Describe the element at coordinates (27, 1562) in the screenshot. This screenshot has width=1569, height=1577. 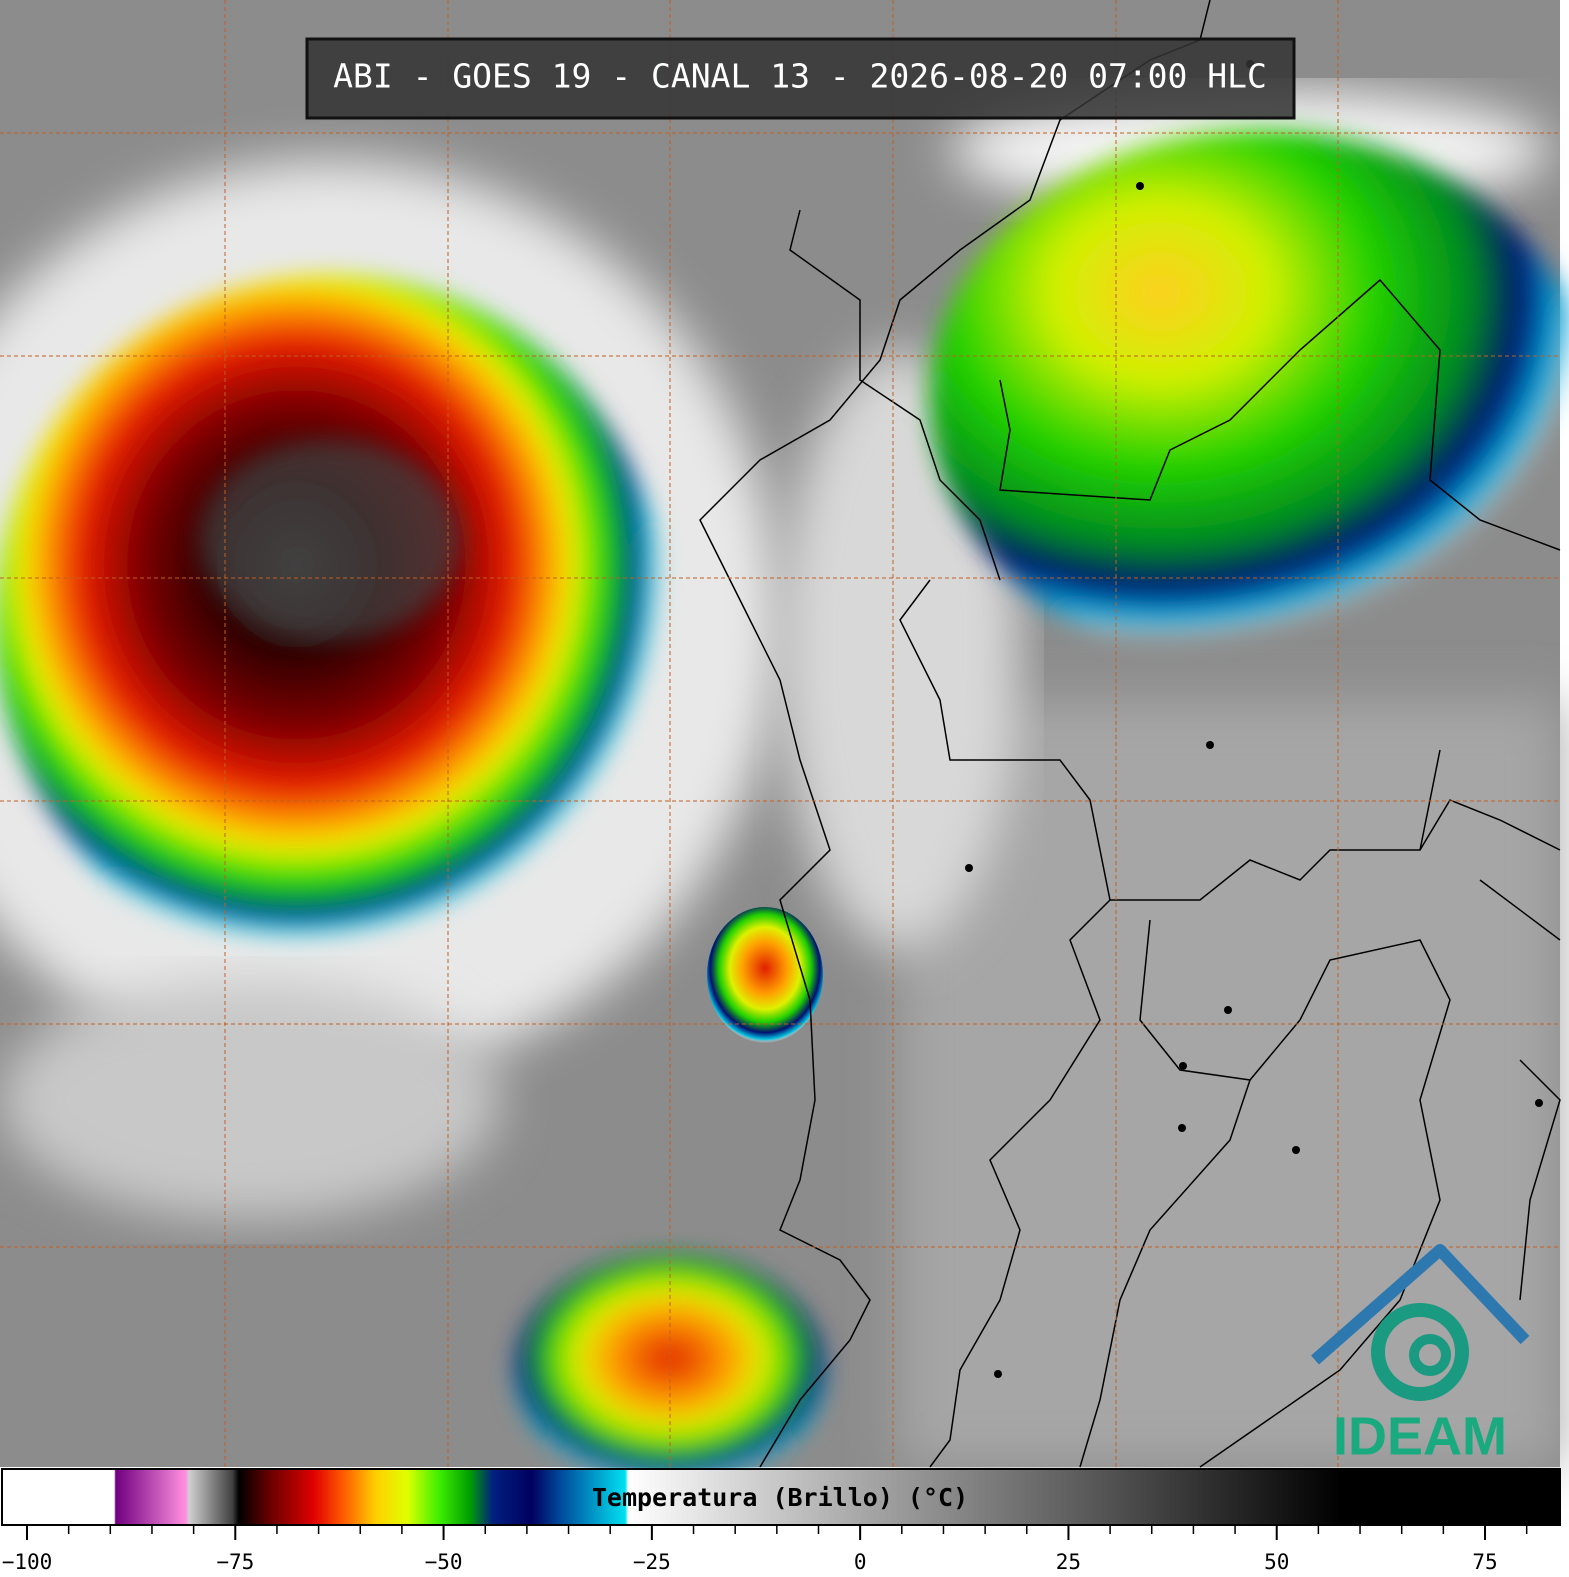
I see `tick-label: −100` at that location.